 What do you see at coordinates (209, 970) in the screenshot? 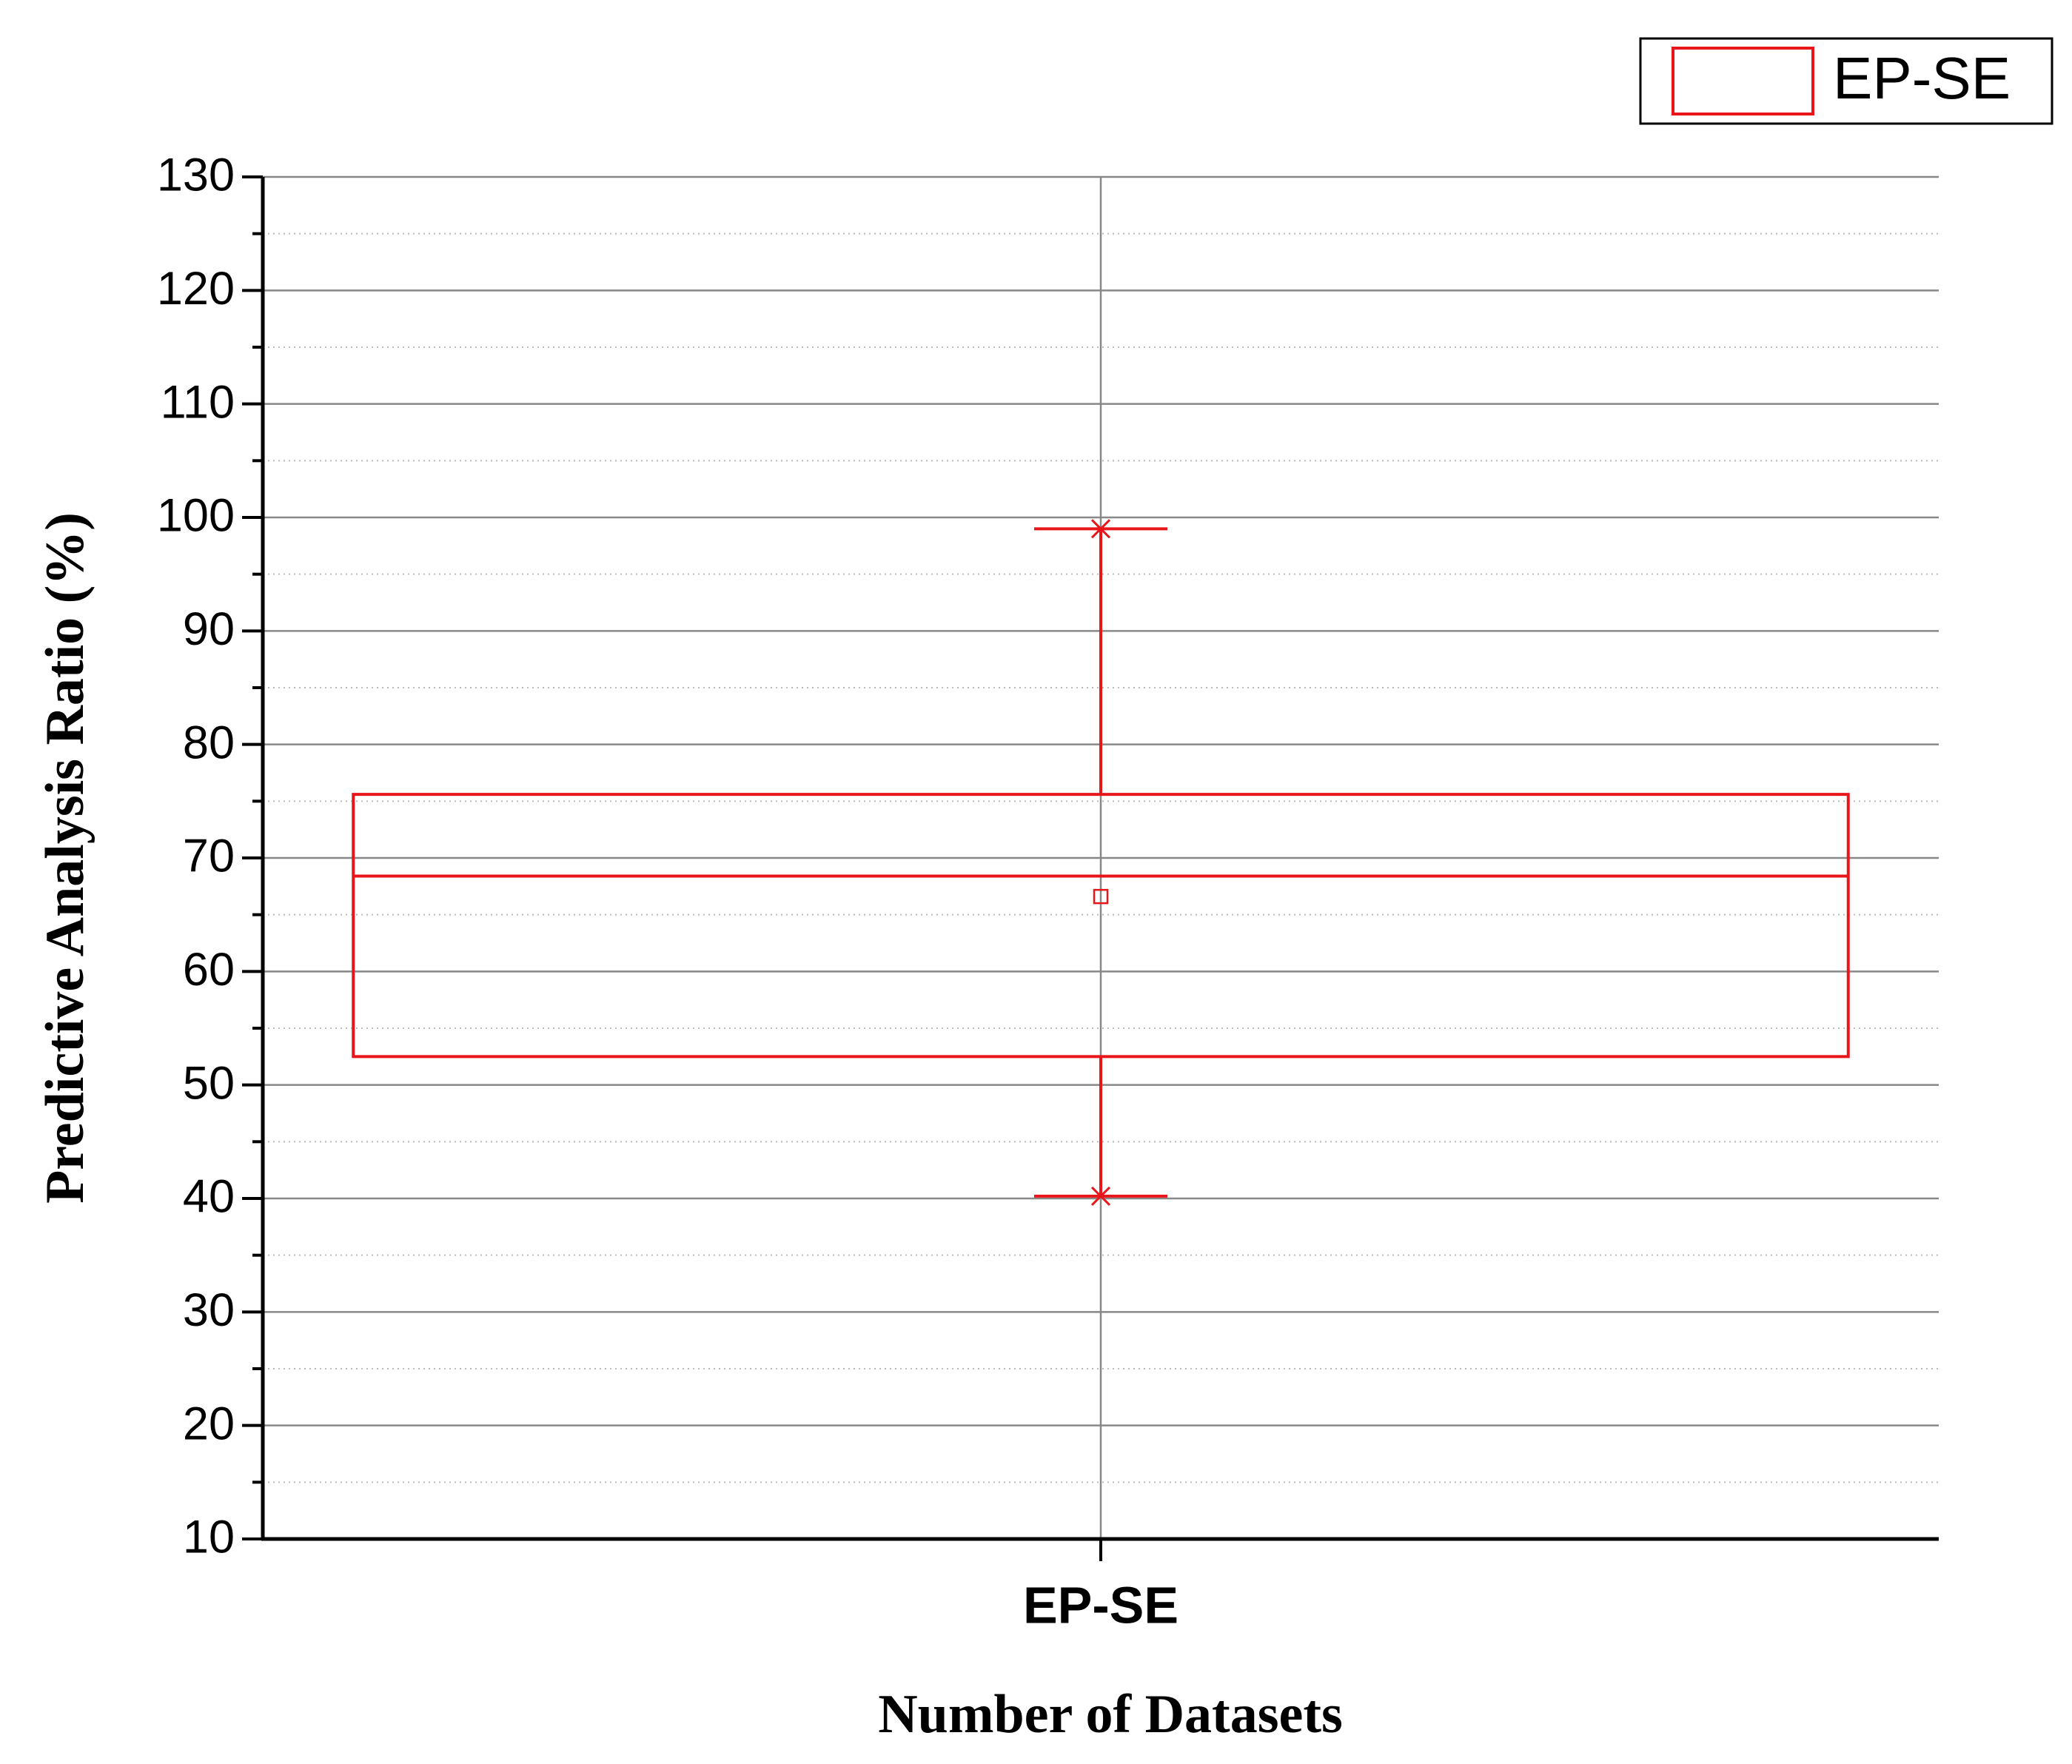
I see `y-tick-label: 60` at bounding box center [209, 970].